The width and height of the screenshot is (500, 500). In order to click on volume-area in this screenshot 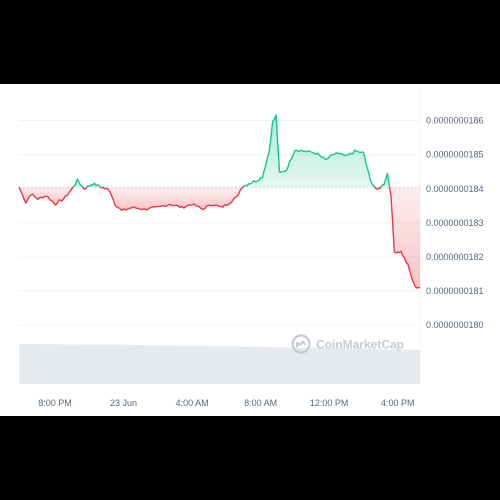, I will do `click(219, 364)`.